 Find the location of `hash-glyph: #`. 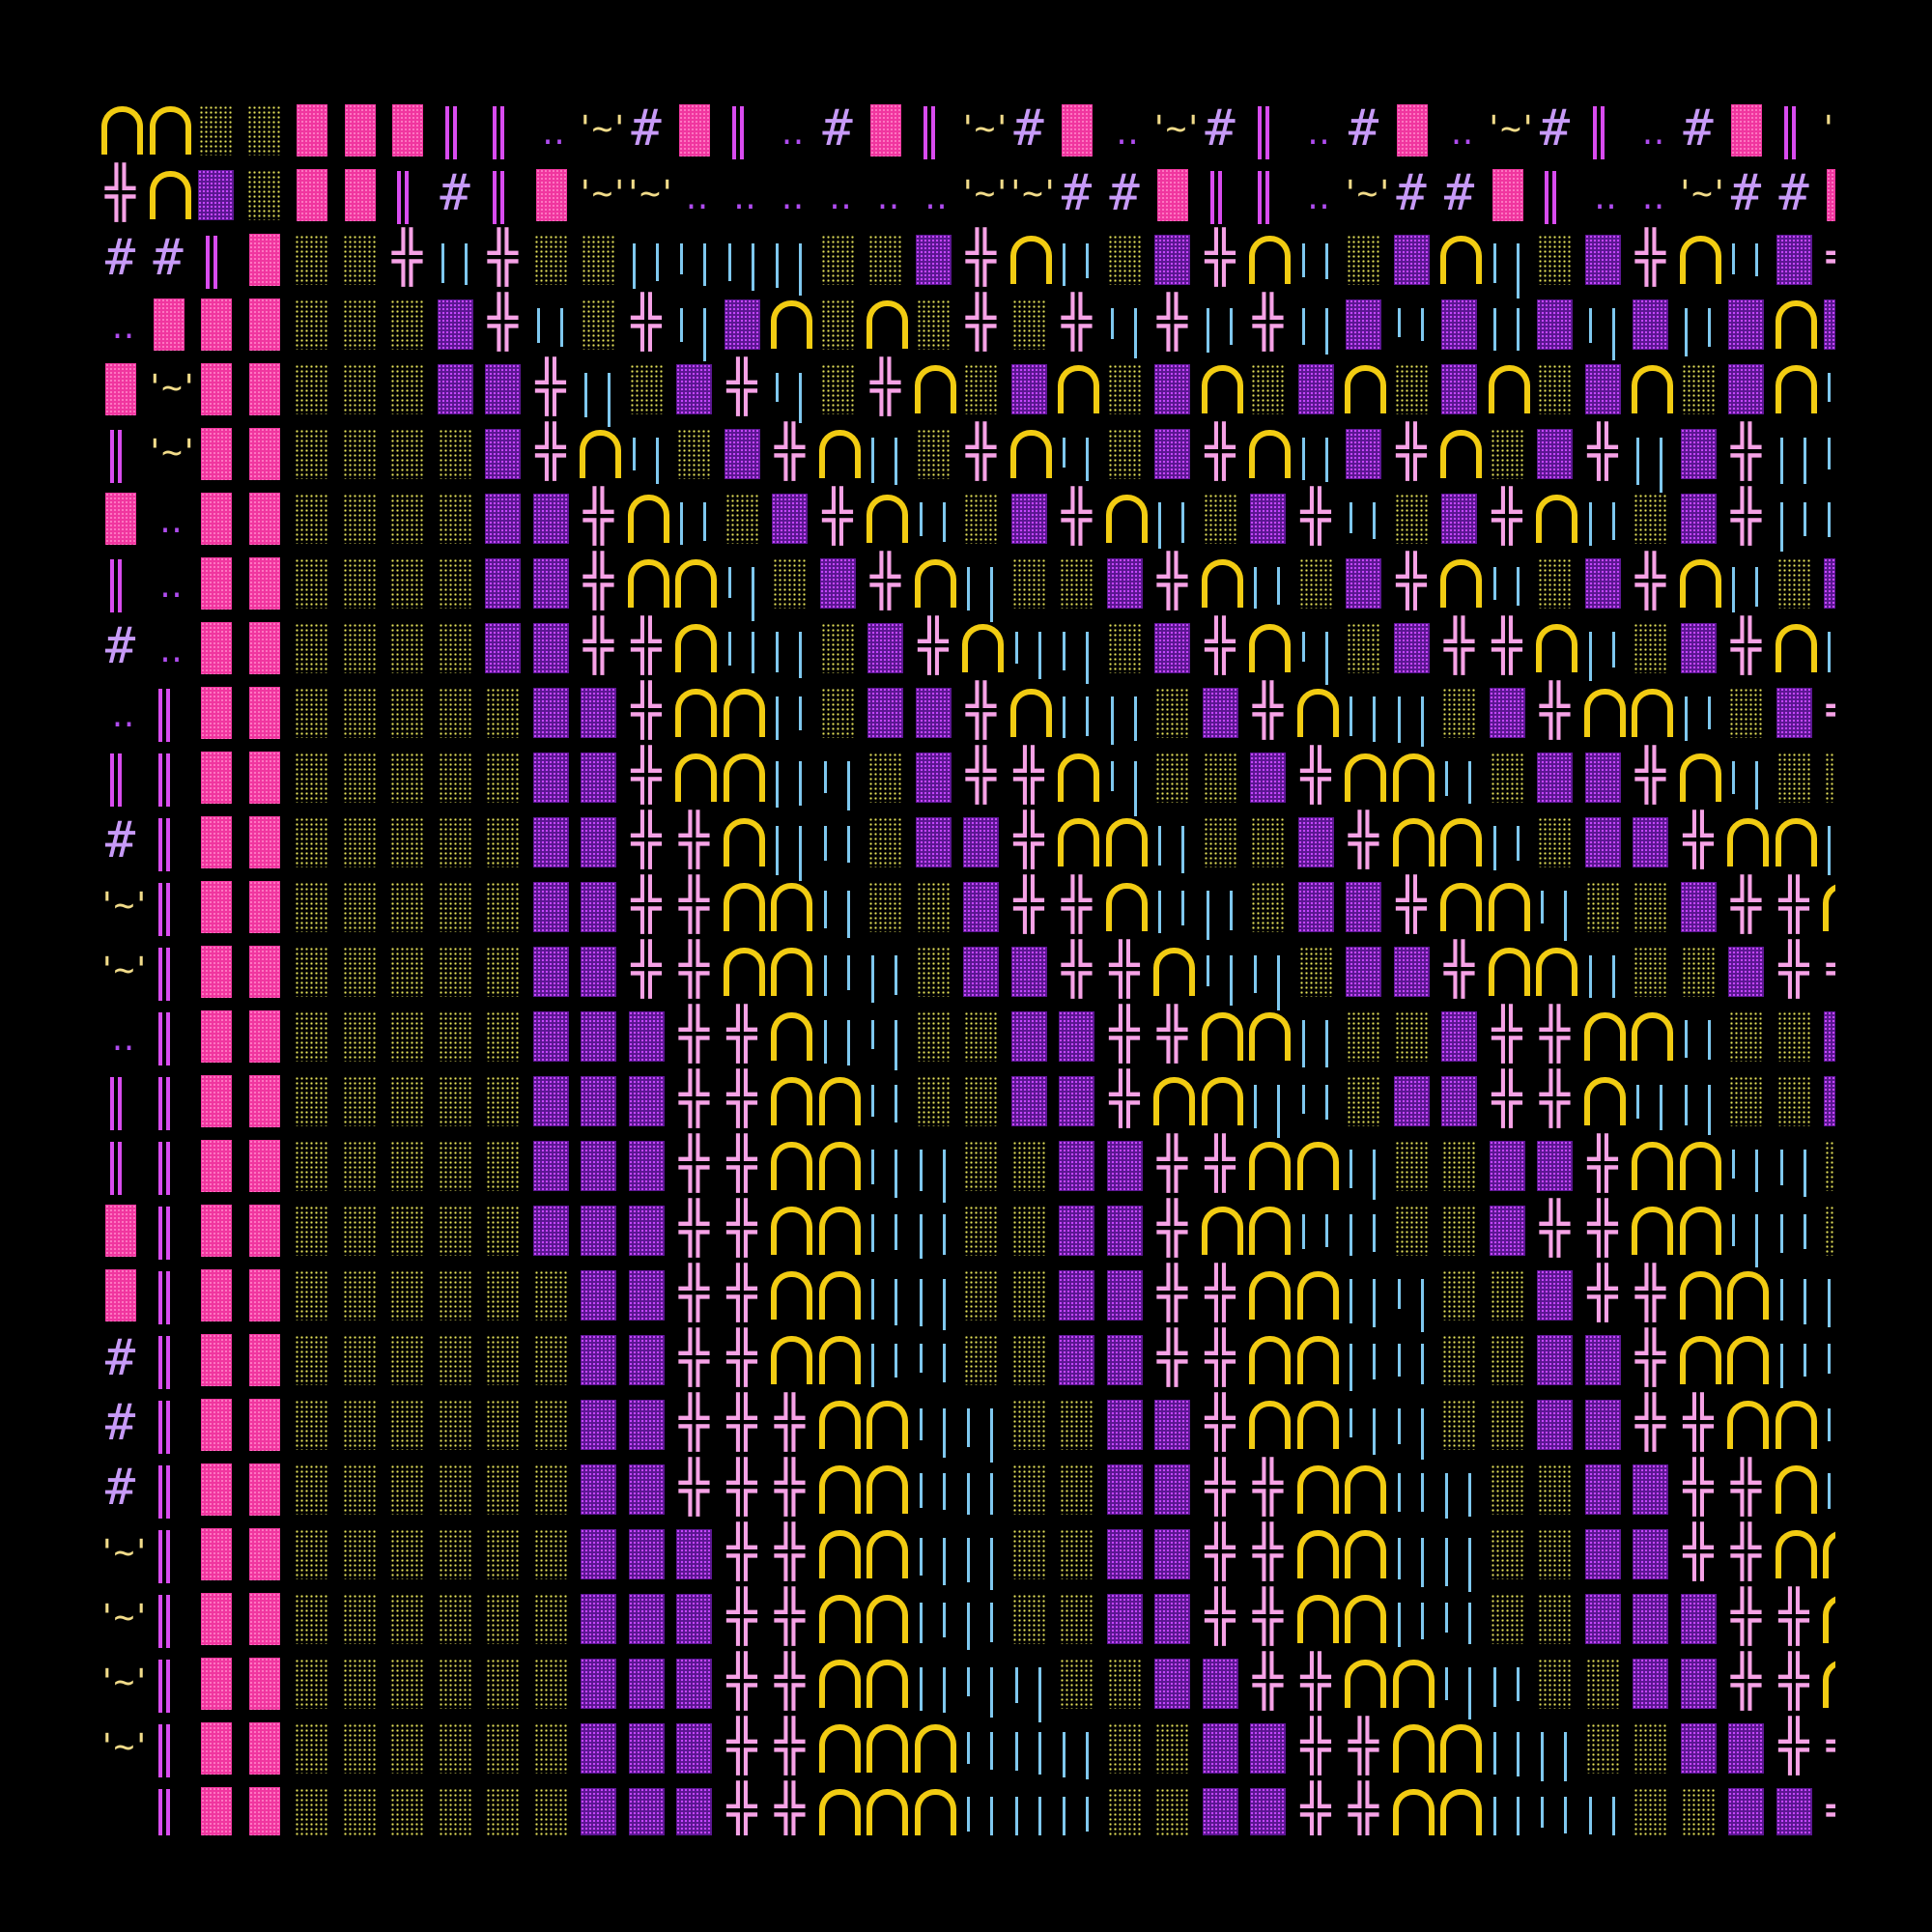

hash-glyph: # is located at coordinates (1124, 193).